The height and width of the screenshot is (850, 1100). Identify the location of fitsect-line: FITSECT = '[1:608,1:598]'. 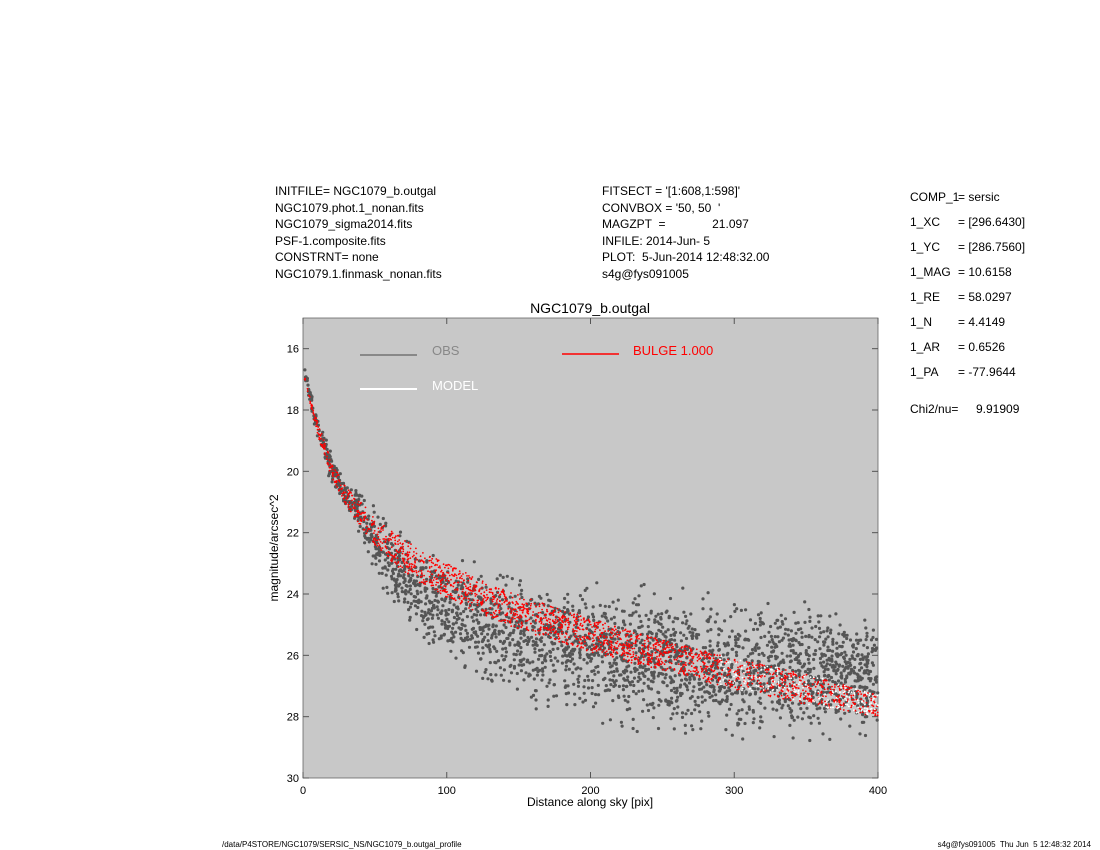
(671, 191).